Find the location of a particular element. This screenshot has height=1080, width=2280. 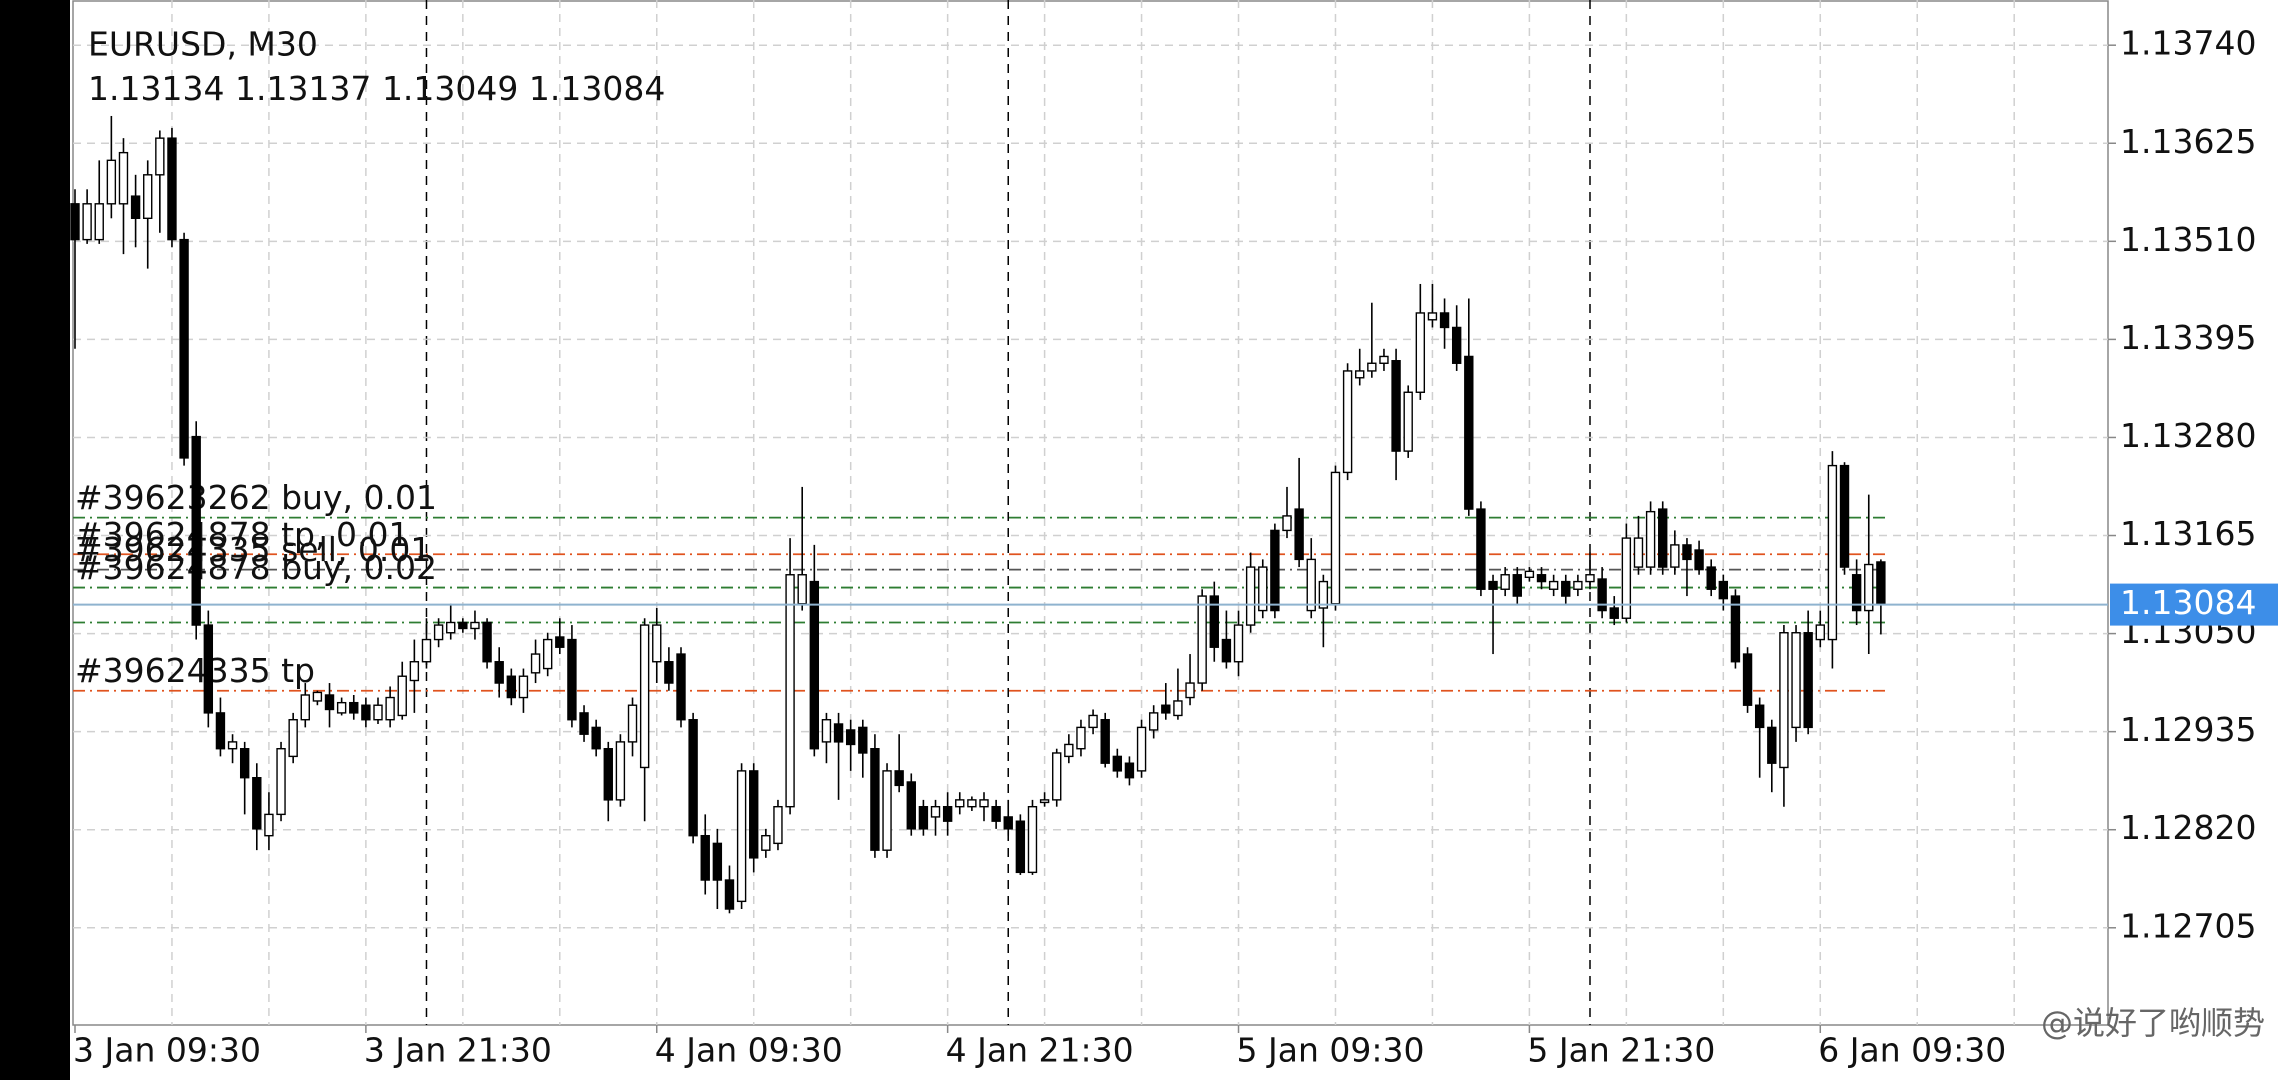

x-tick-label: 5 Jan 09:30 is located at coordinates (1331, 1050).